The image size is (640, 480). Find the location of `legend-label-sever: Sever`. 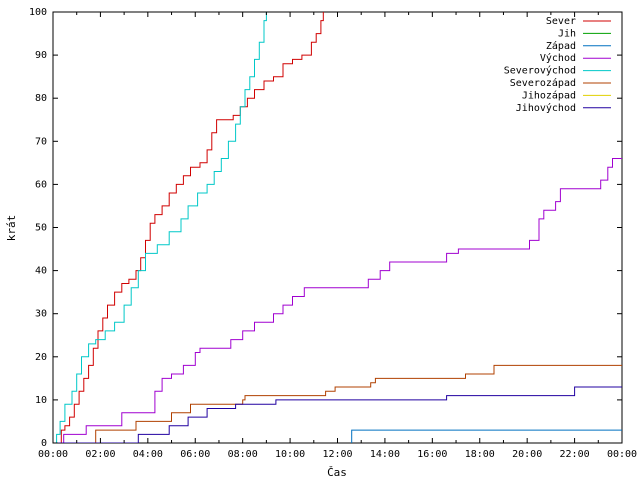

legend-label-sever: Sever is located at coordinates (561, 21).